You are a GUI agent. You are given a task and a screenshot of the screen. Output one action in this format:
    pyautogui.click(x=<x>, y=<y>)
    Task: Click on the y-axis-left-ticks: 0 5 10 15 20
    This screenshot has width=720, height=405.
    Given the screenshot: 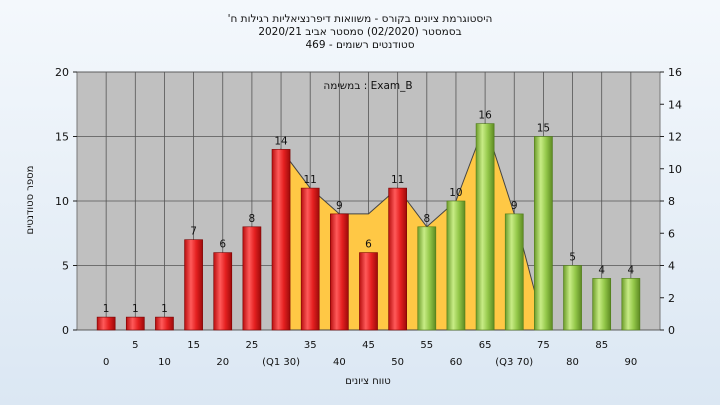 What is the action you would take?
    pyautogui.click(x=66, y=201)
    